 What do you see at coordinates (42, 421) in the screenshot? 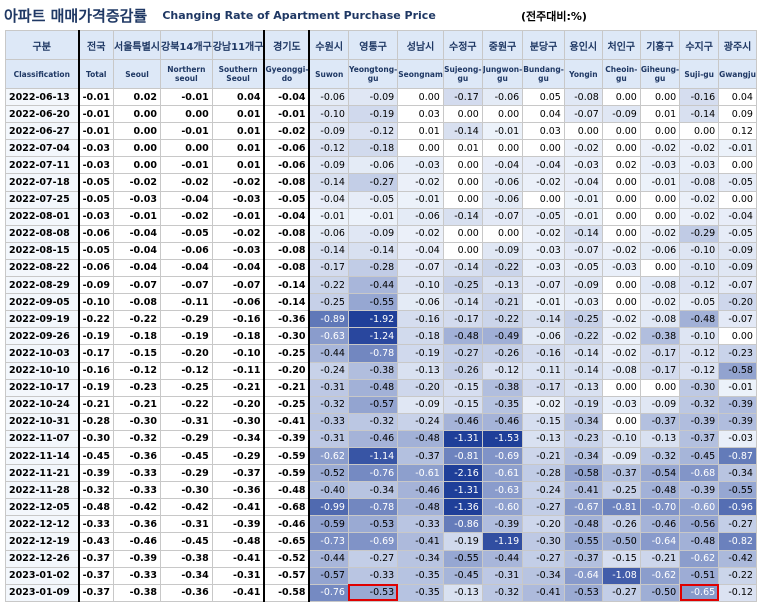
I see `row-date: 2022-10-31` at bounding box center [42, 421].